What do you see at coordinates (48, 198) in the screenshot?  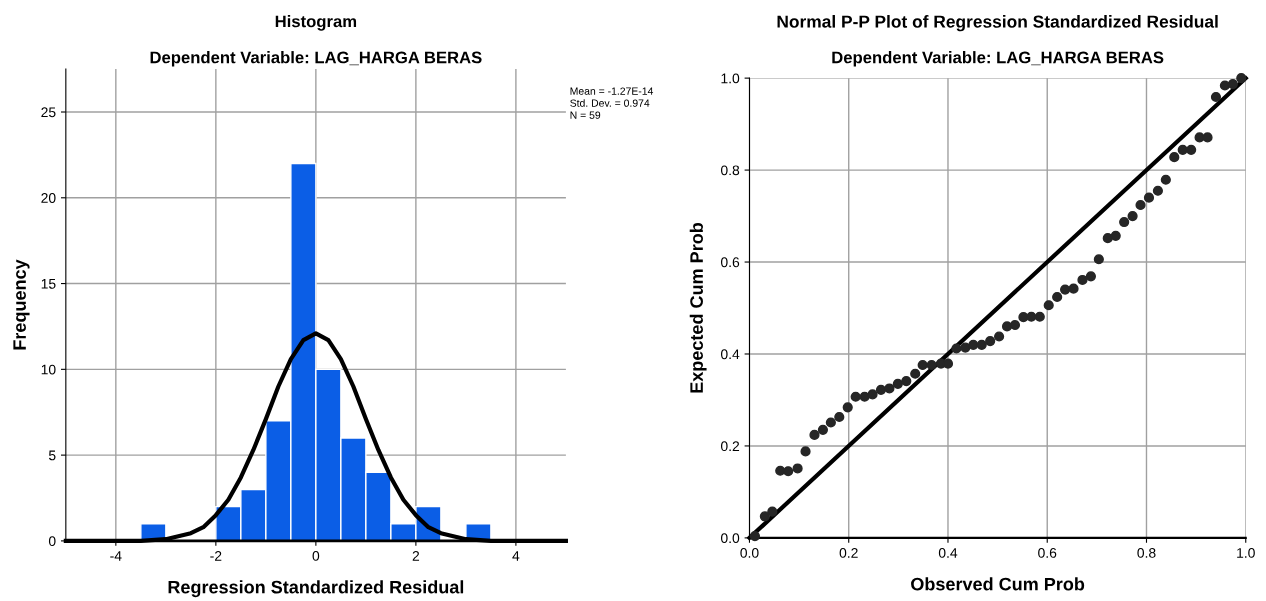 I see `y-tick-label: 20` at bounding box center [48, 198].